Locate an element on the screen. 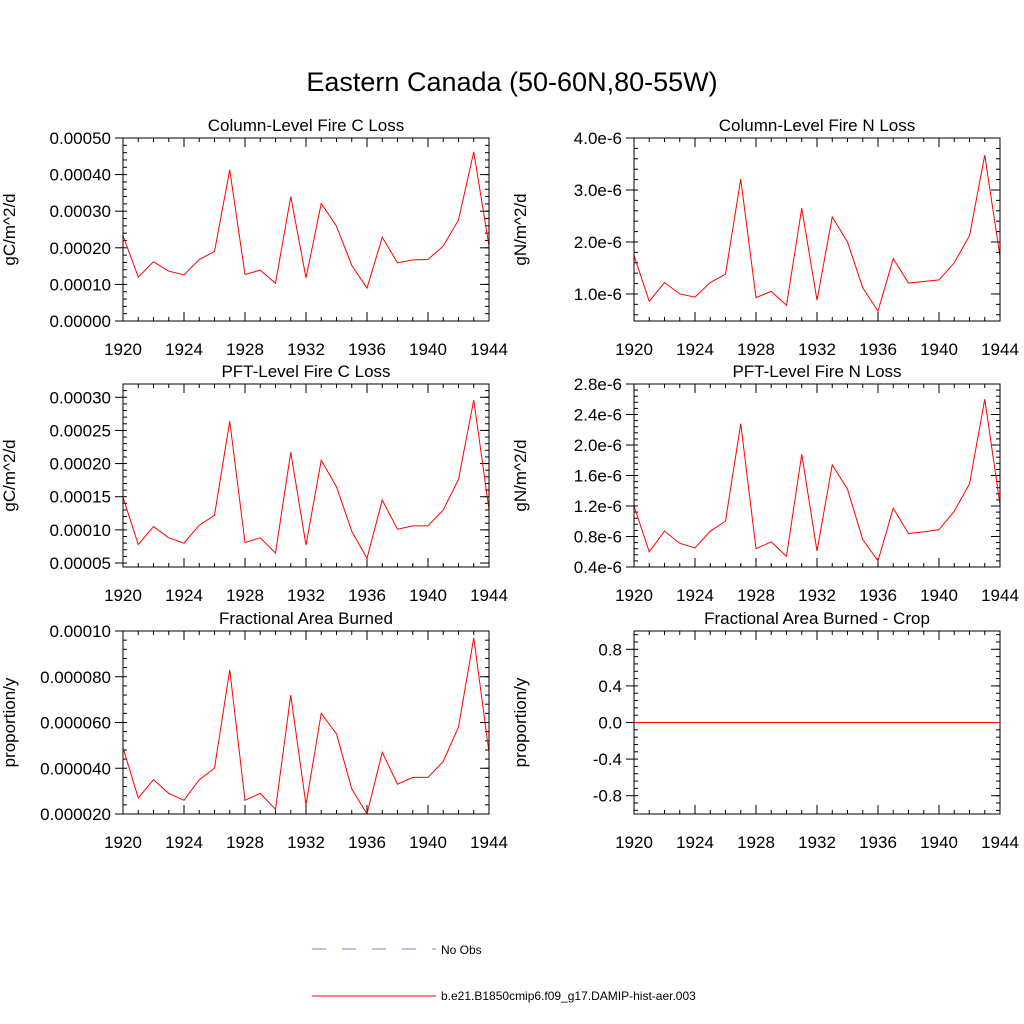 Image resolution: width=1024 pixels, height=1024 pixels. y-tick-label: 0.8e-6 is located at coordinates (598, 537).